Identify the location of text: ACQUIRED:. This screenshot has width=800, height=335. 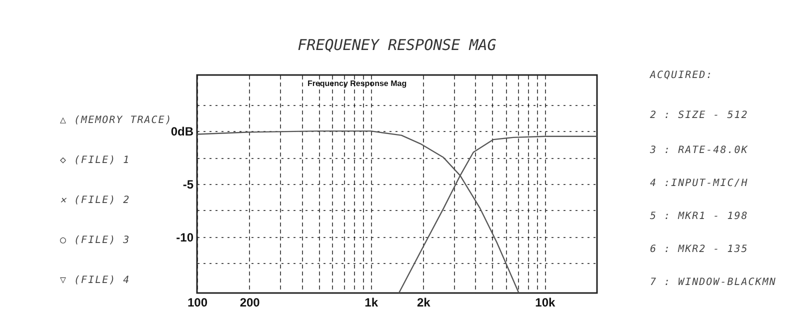
(682, 75).